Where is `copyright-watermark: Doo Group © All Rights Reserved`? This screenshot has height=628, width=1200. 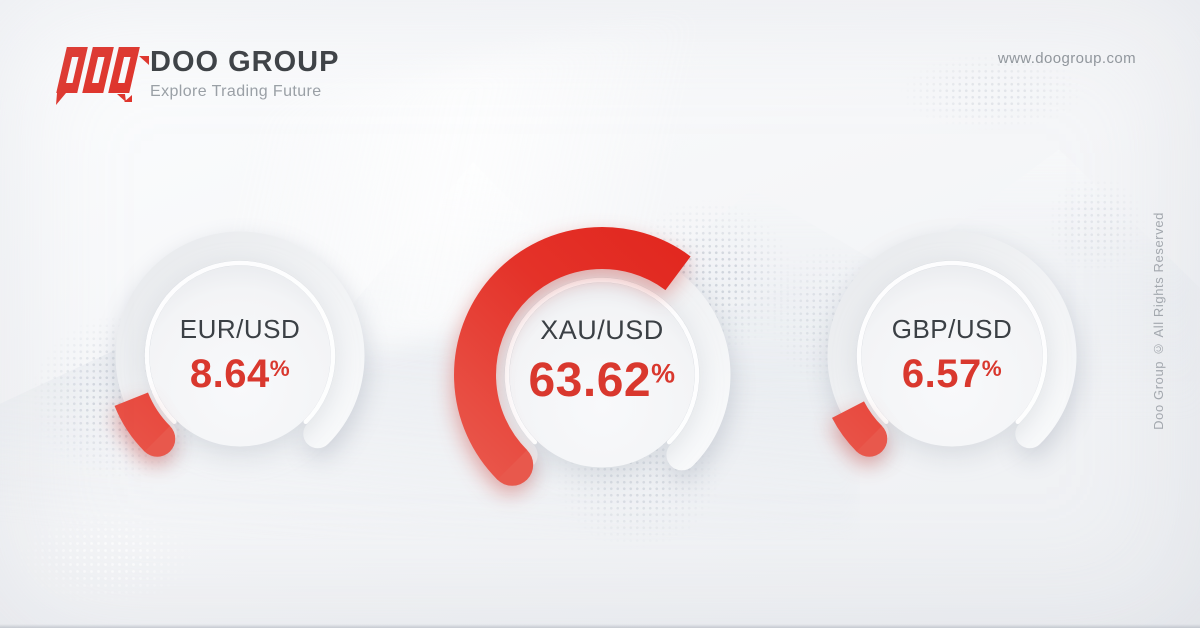
copyright-watermark: Doo Group © All Rights Reserved is located at coordinates (1158, 321).